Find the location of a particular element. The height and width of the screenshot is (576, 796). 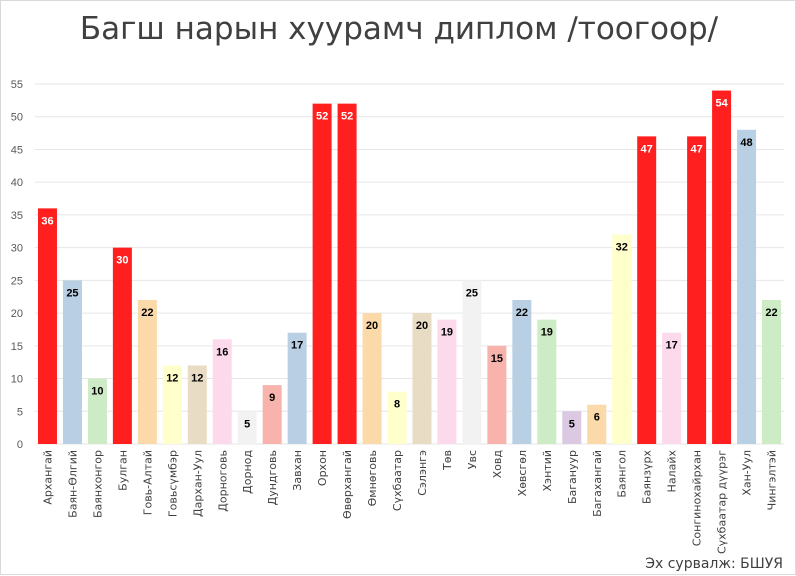

category-label: Увс is located at coordinates (472, 459).